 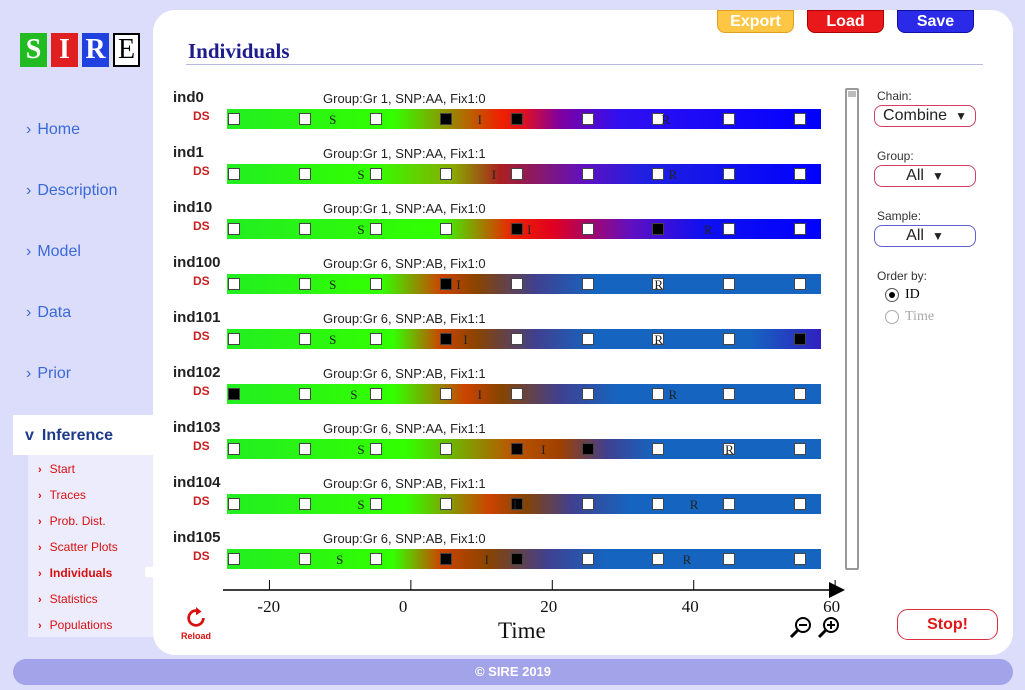 What do you see at coordinates (755, 21) in the screenshot?
I see `export-button: Export` at bounding box center [755, 21].